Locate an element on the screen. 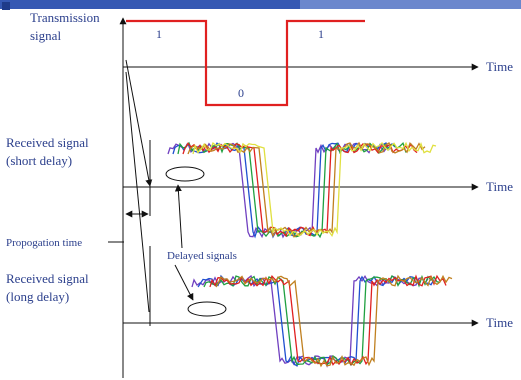 The height and width of the screenshot is (380, 521). received-short-label-line1: Received signal is located at coordinates (47, 142).